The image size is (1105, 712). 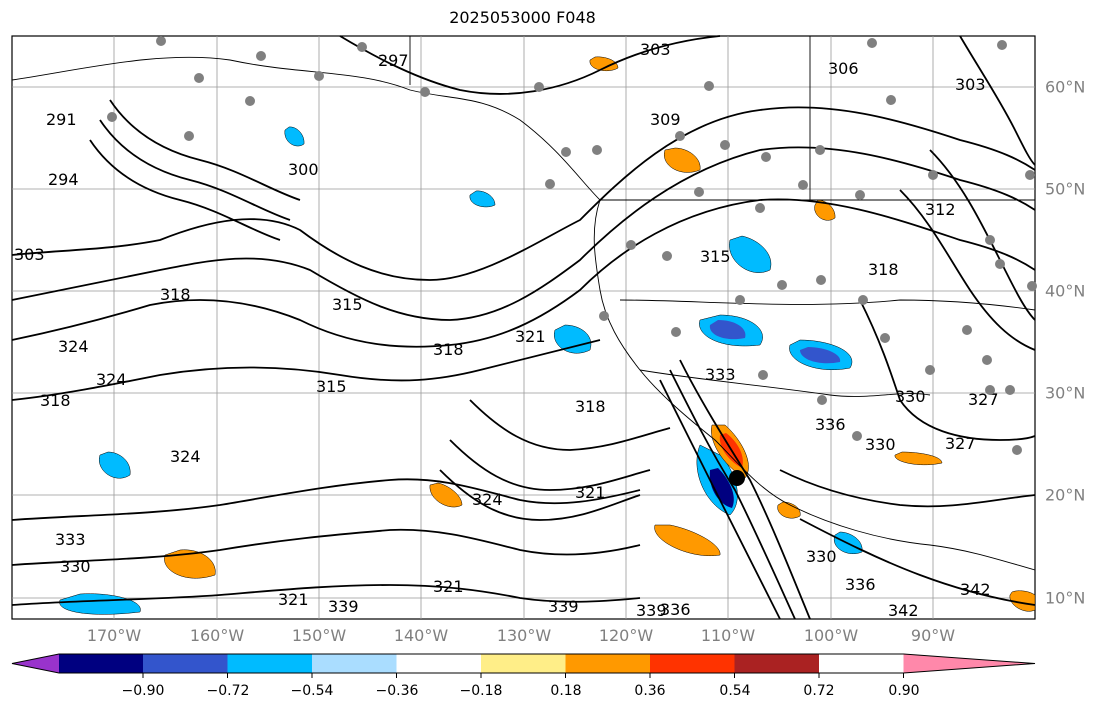 What do you see at coordinates (143, 691) in the screenshot?
I see `colorbar-tick-label: −0.90` at bounding box center [143, 691].